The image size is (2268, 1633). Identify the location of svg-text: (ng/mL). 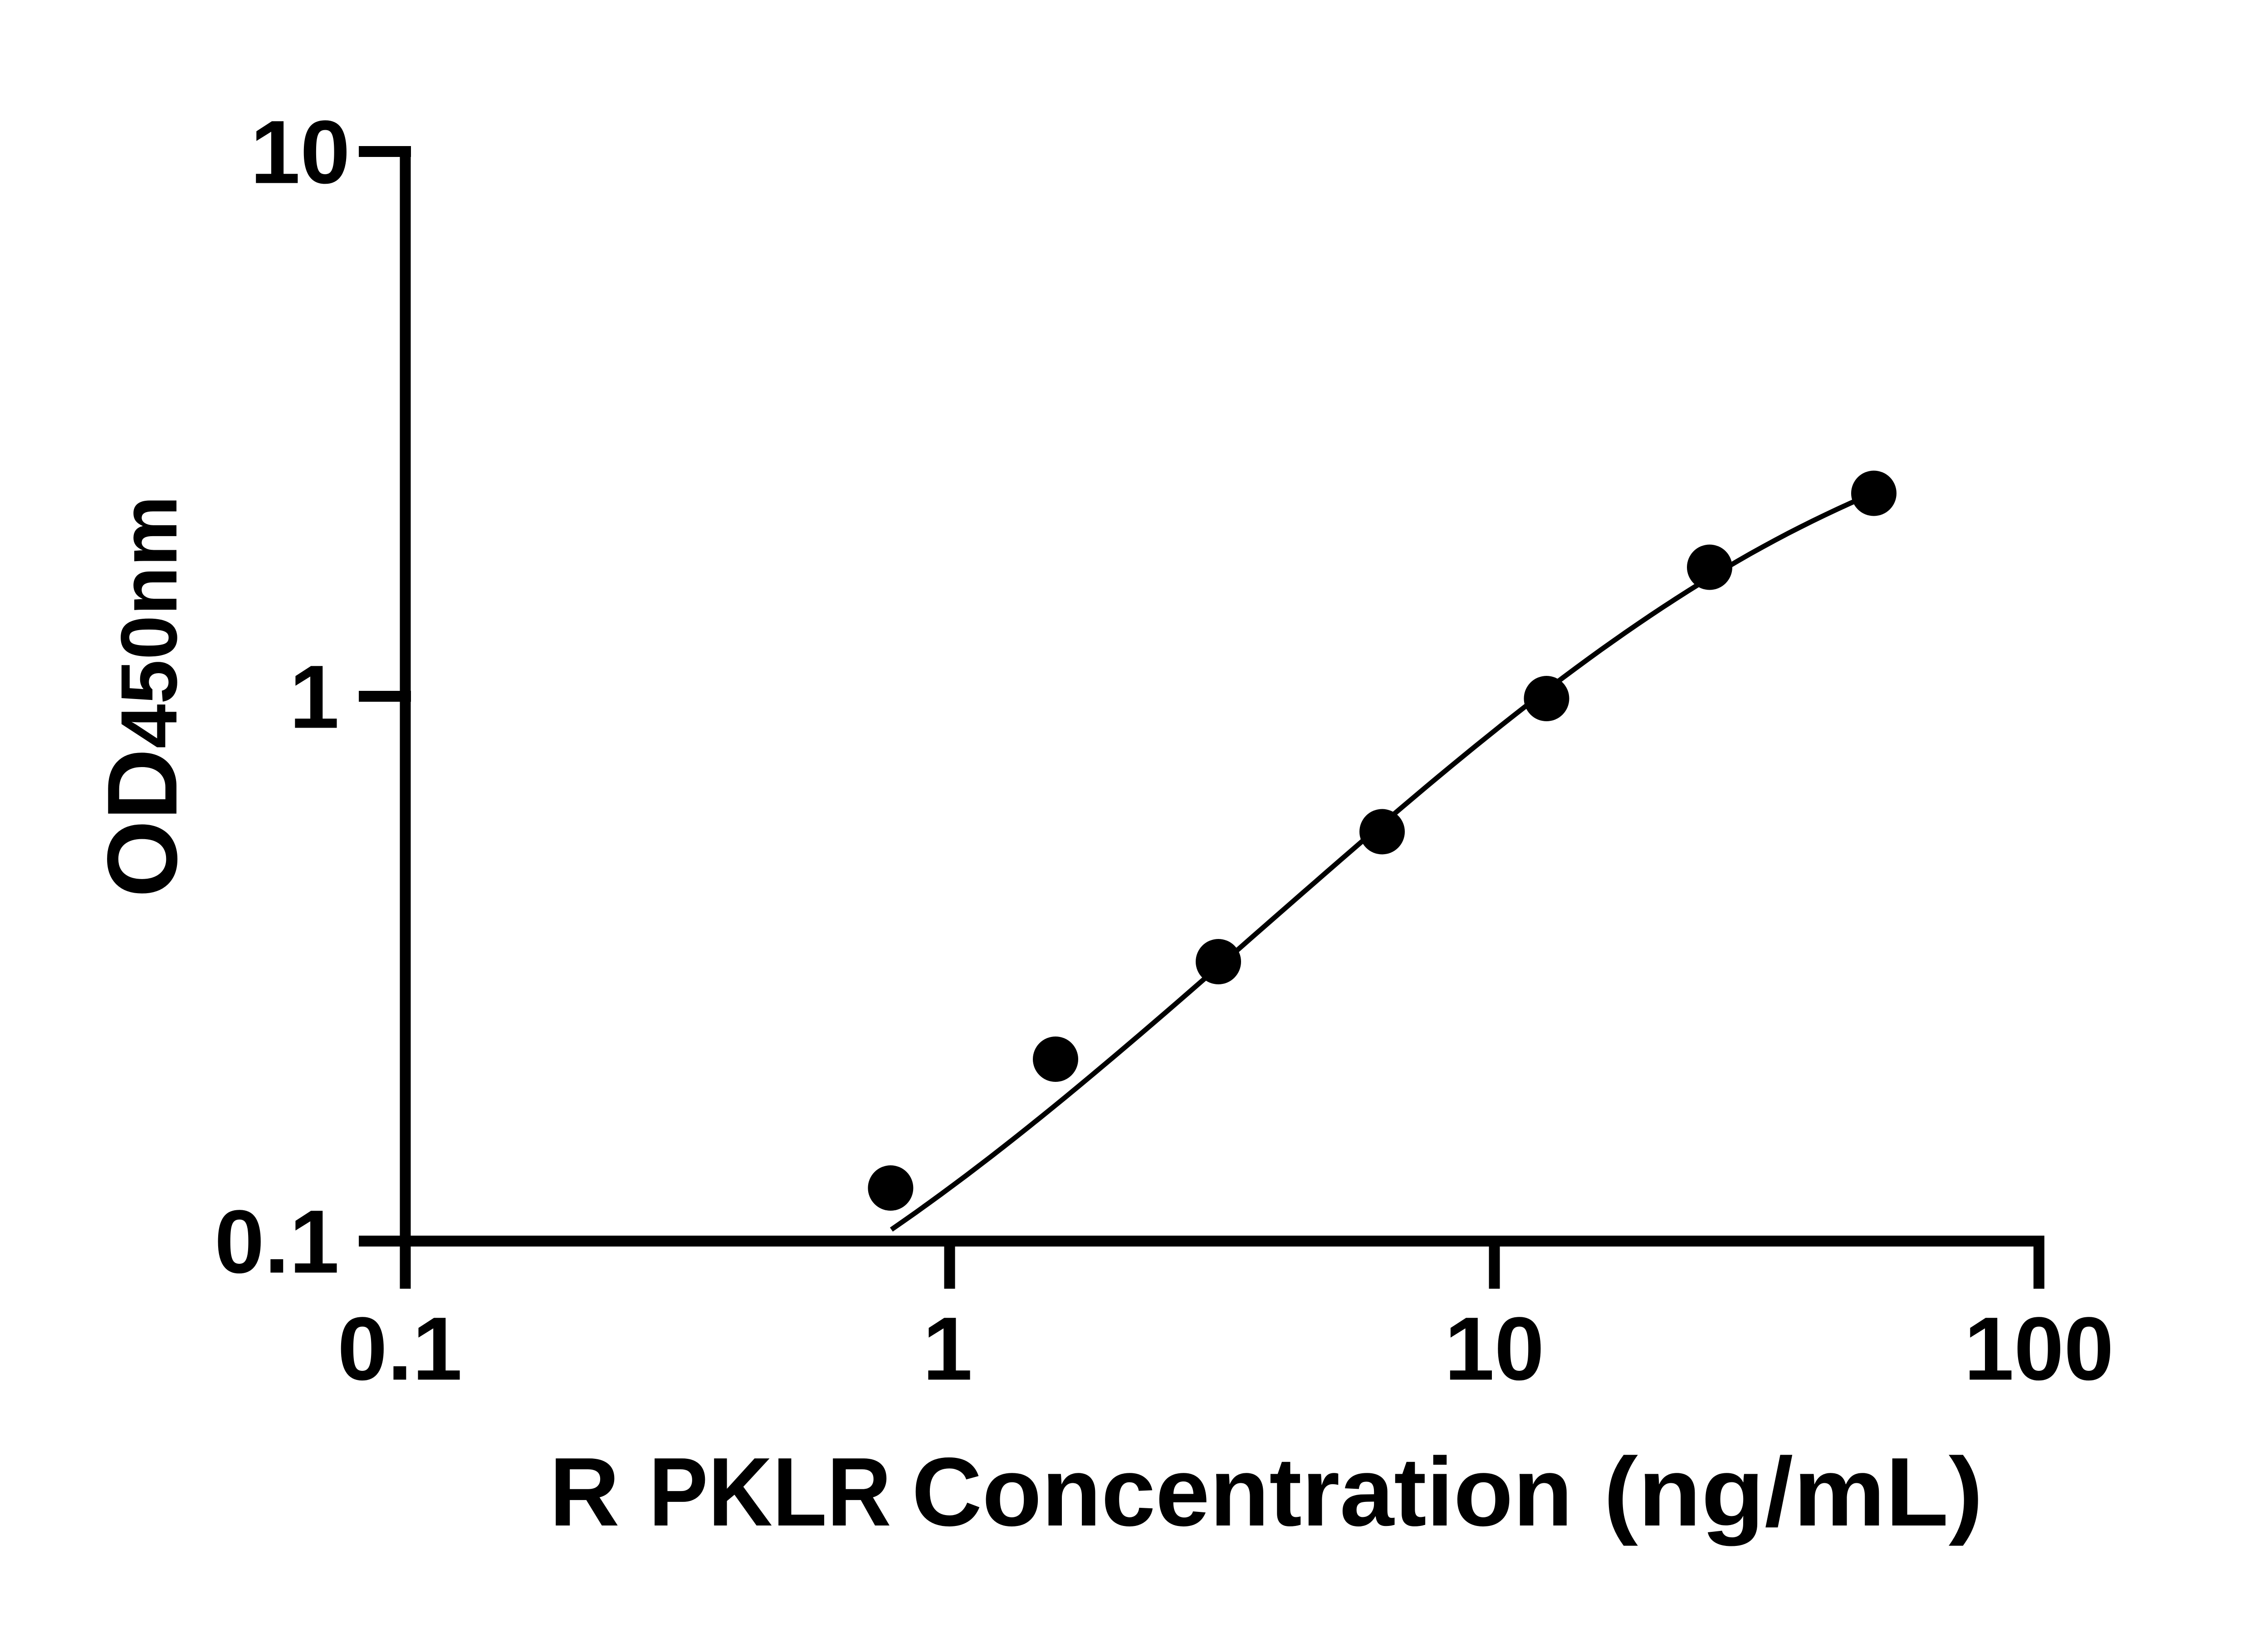
(1793, 1491).